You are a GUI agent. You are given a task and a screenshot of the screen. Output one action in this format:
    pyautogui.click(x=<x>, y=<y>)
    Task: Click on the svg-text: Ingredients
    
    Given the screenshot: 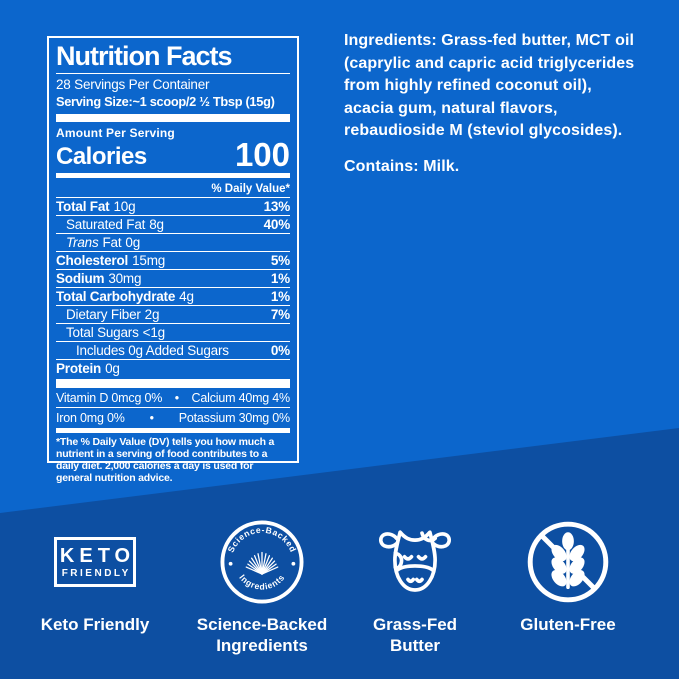 What is the action you would take?
    pyautogui.click(x=261, y=581)
    